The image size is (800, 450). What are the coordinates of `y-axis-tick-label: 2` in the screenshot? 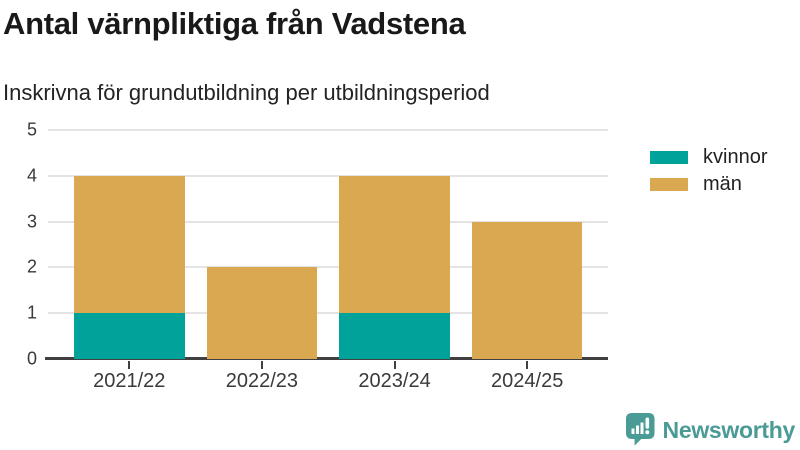 It's located at (31, 266).